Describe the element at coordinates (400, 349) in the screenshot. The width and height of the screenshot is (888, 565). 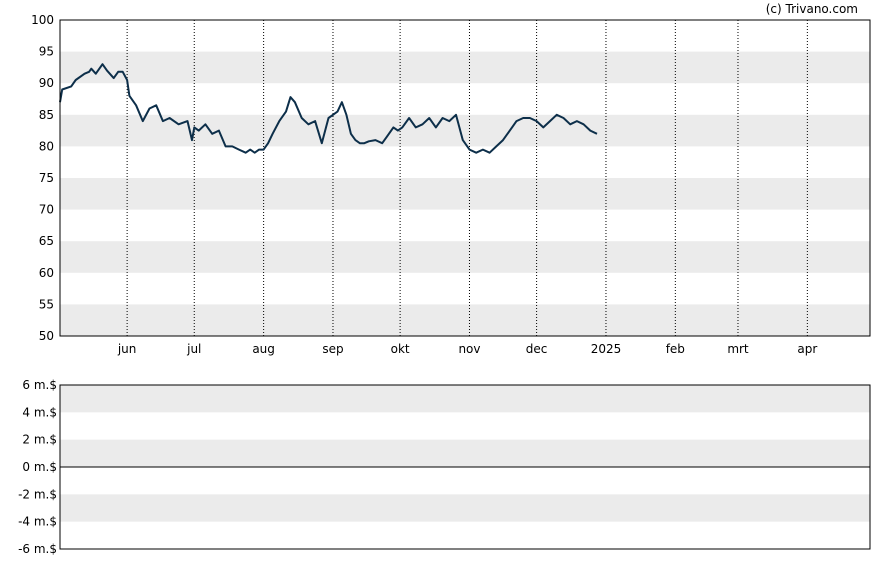
I see `x-tick-label: okt` at that location.